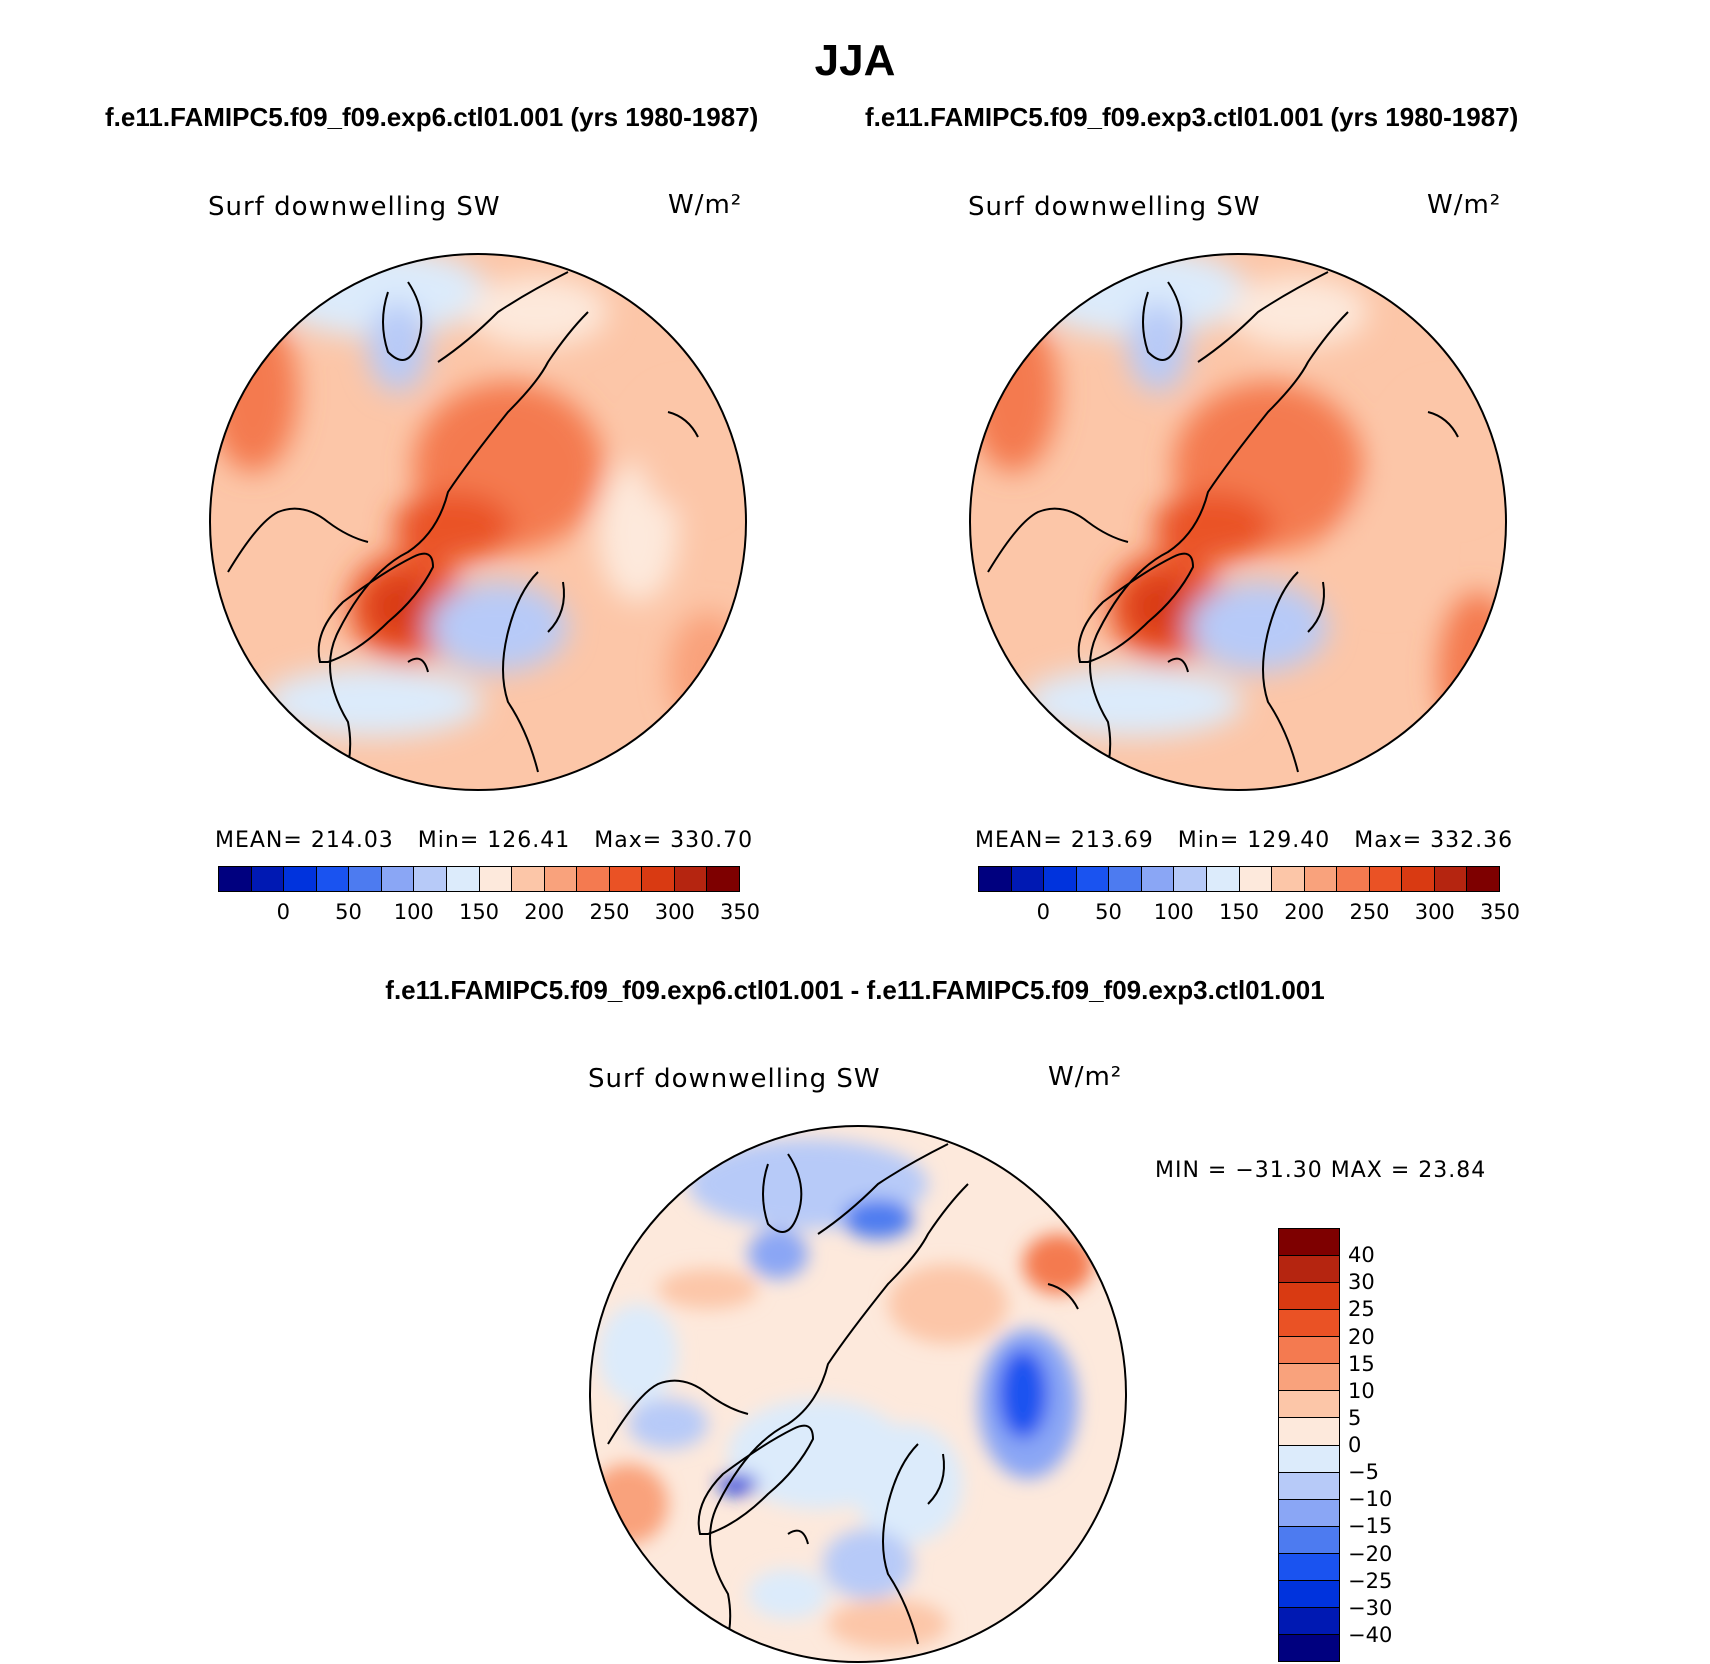 This screenshot has width=1710, height=1664. I want to click on colorbar-tick-label: −40, so click(1370, 1634).